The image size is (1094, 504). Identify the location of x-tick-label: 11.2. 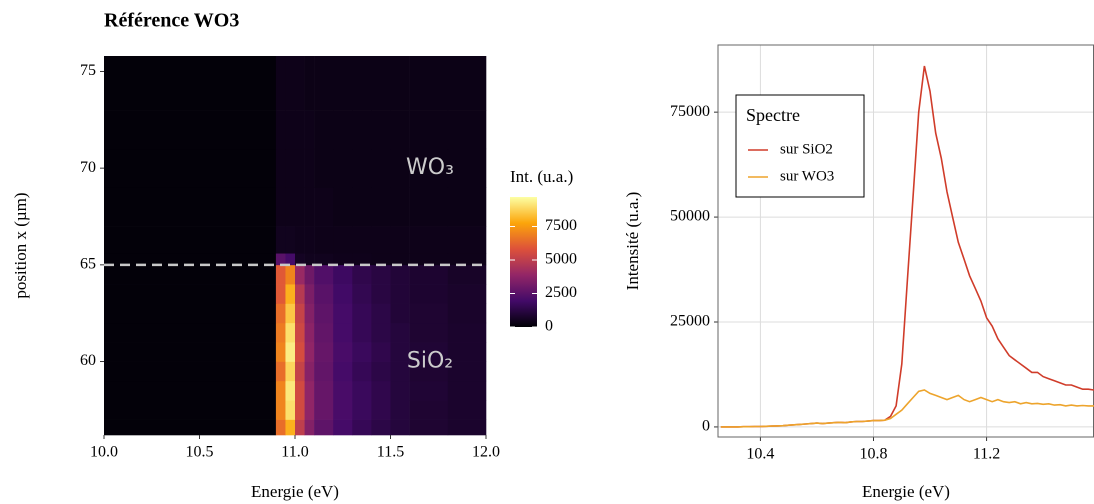
(986, 454).